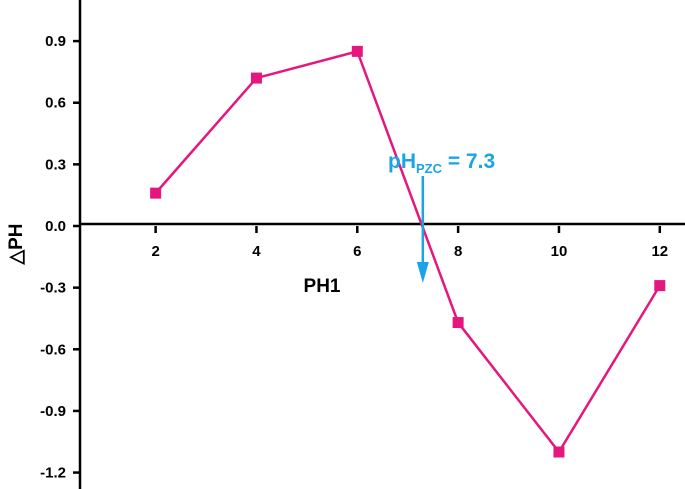 This screenshot has height=489, width=685. What do you see at coordinates (559, 251) in the screenshot?
I see `x-tick-label: 10` at bounding box center [559, 251].